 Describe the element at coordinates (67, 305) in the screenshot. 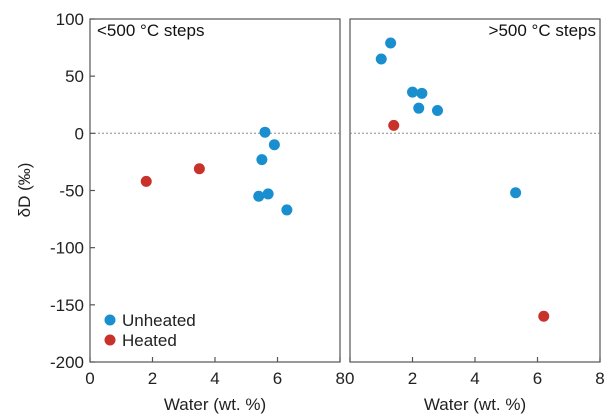

I see `y-tick-label: -150` at that location.